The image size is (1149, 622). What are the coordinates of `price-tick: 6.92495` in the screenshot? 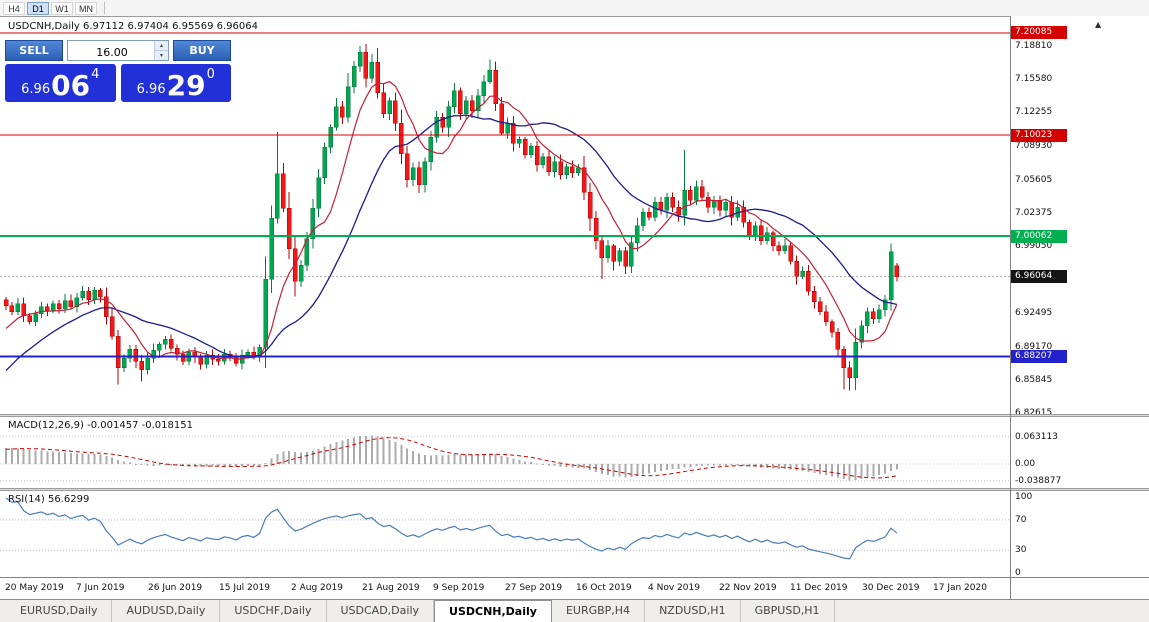 It's located at (1034, 312).